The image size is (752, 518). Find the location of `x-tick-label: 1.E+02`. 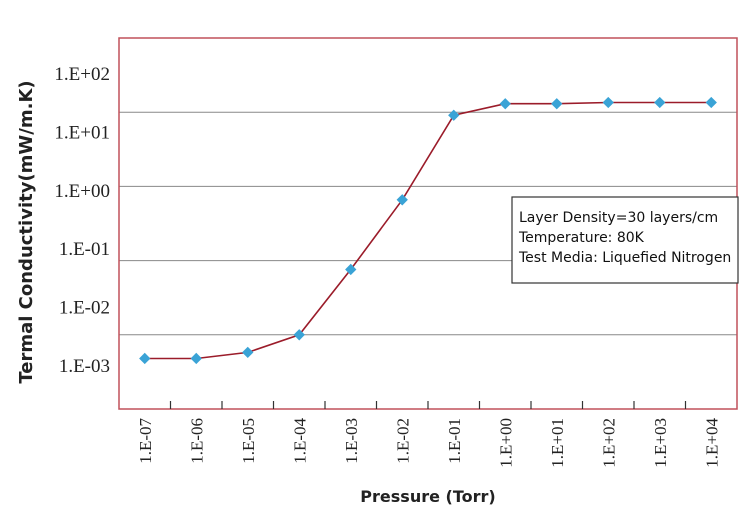

x-tick-label: 1.E+02 is located at coordinates (608, 443).